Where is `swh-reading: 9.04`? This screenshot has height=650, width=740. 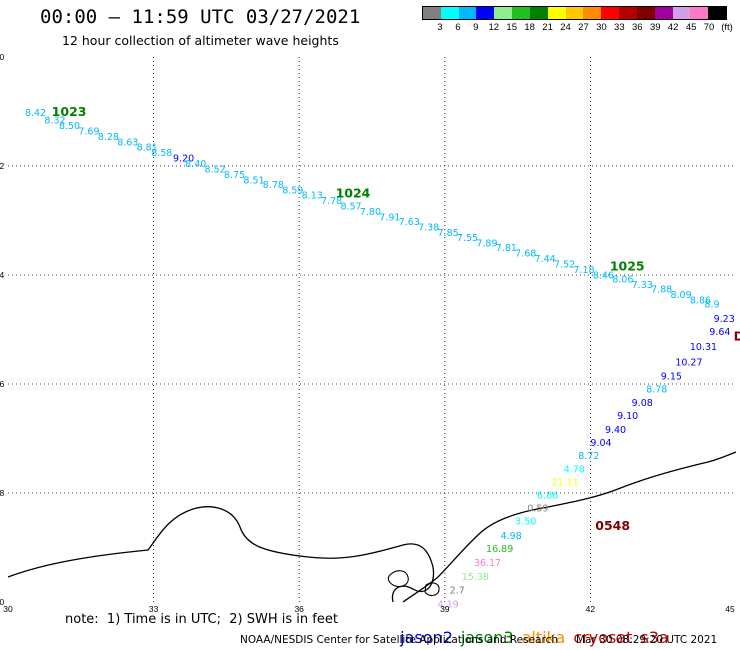
swh-reading: 9.04 is located at coordinates (600, 443).